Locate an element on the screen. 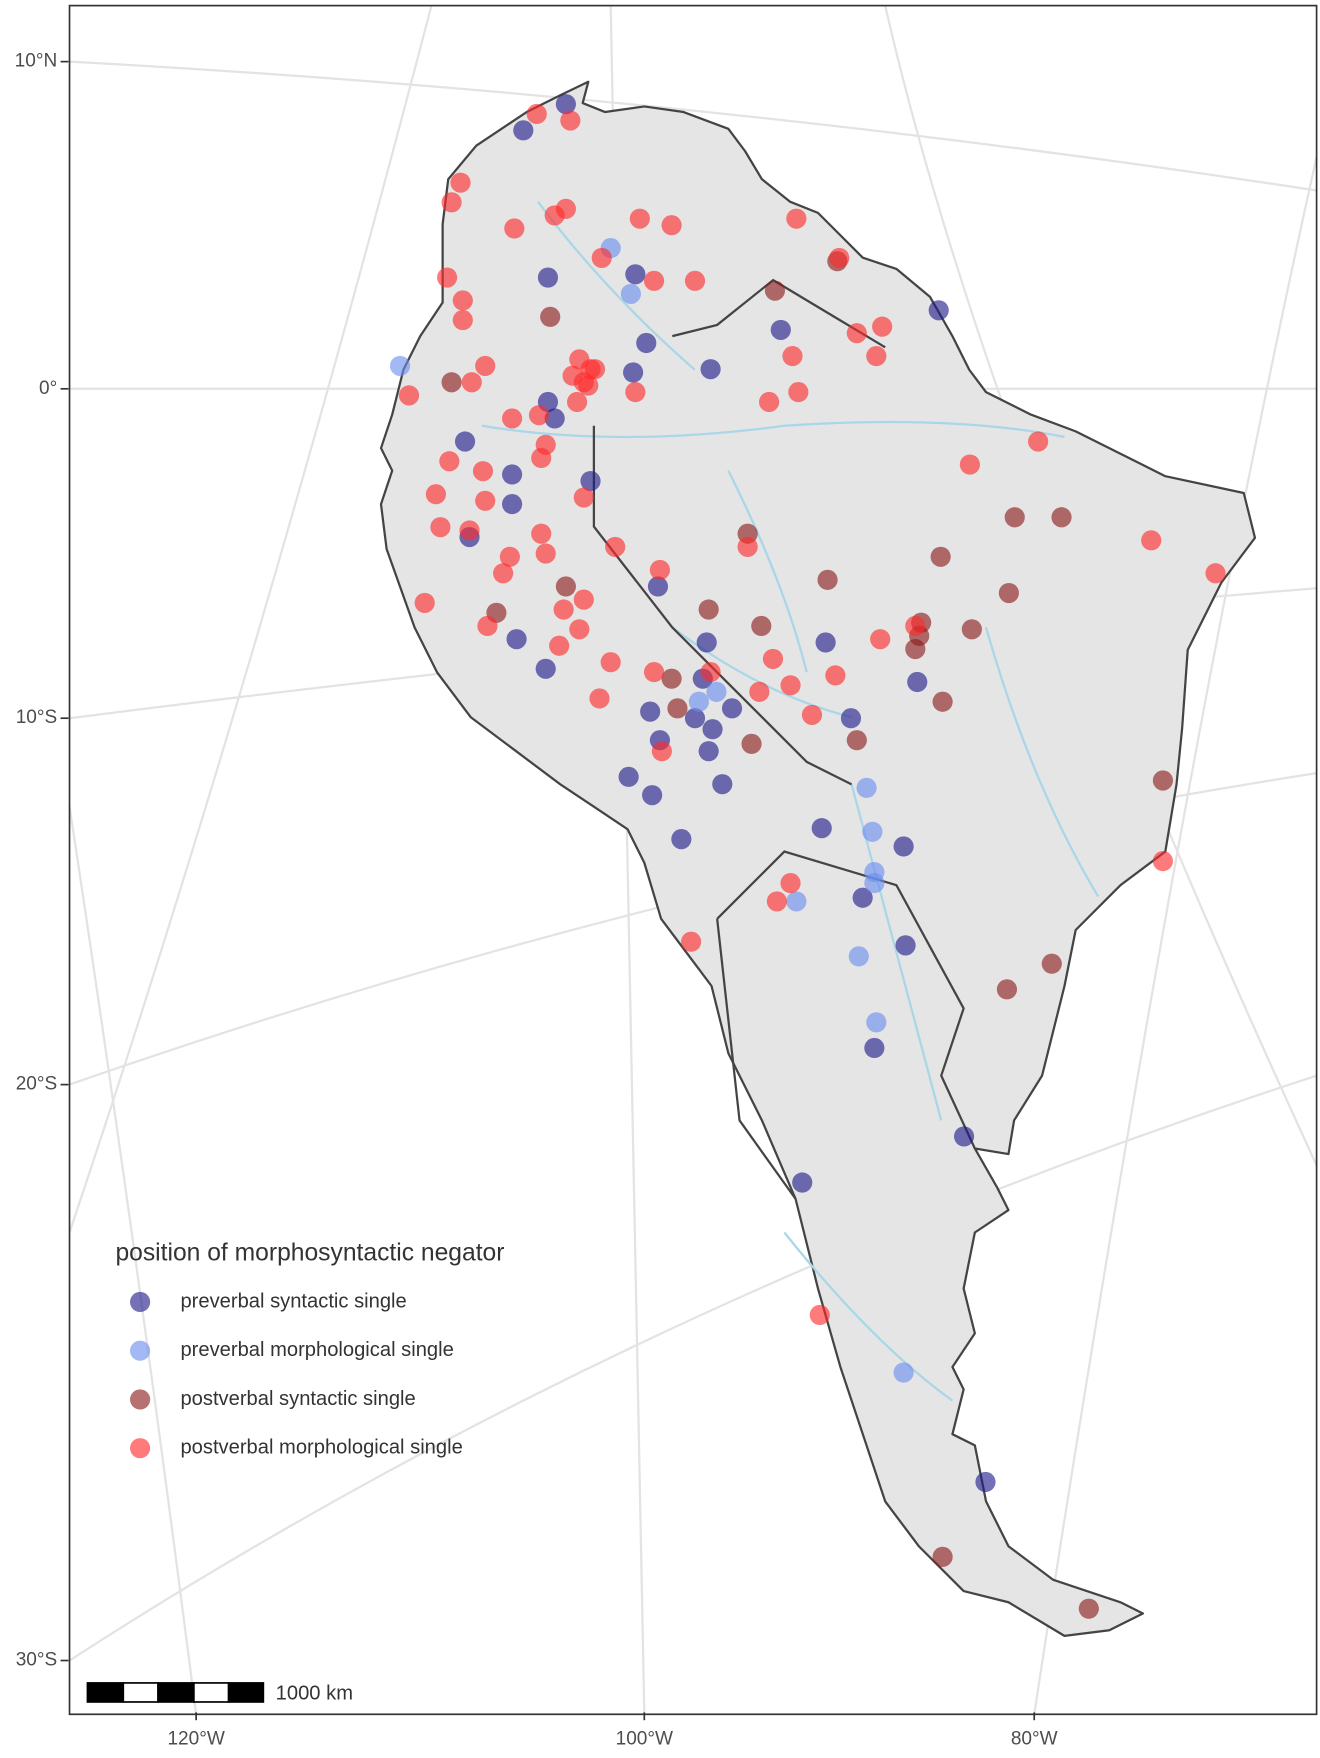  scale-bar is located at coordinates (175, 1692).